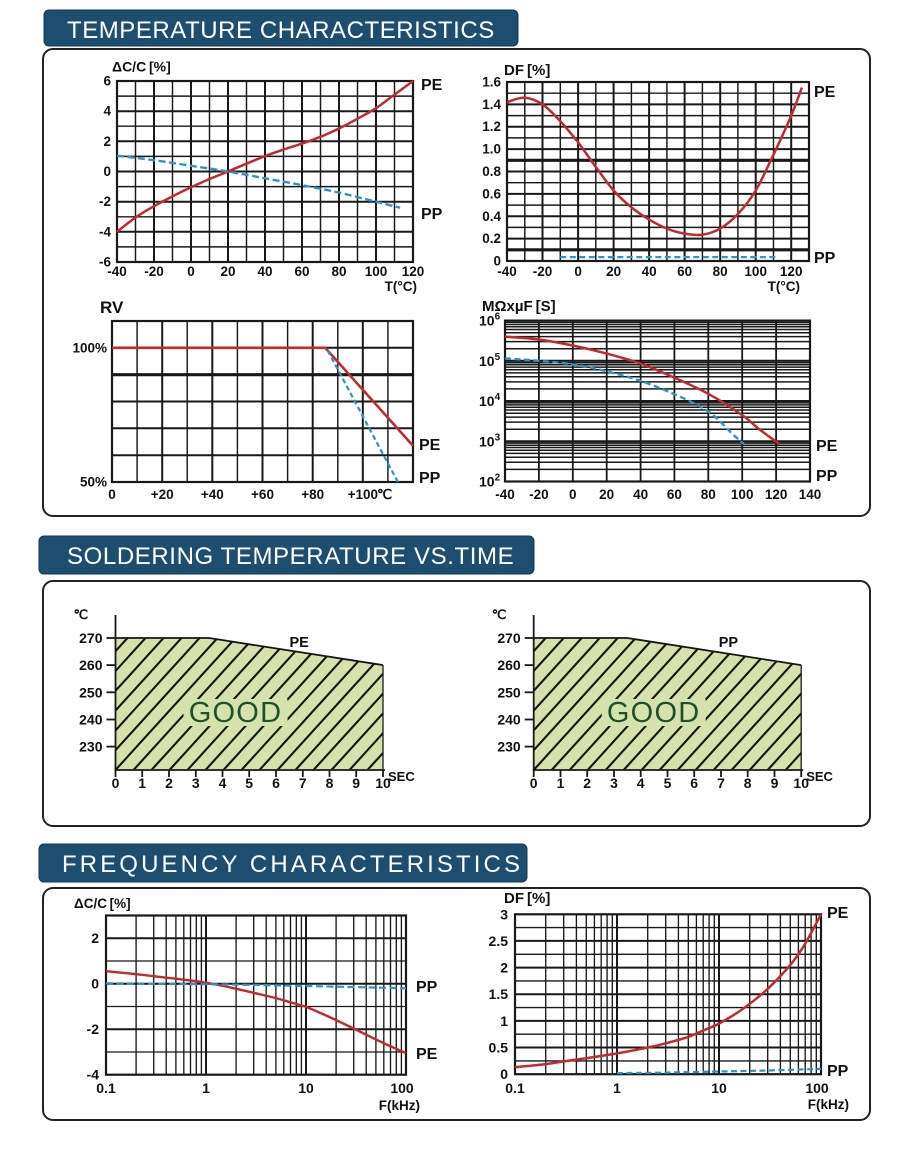 Image resolution: width=901 pixels, height=1150 pixels. I want to click on svg-text: 0.1, so click(106, 1088).